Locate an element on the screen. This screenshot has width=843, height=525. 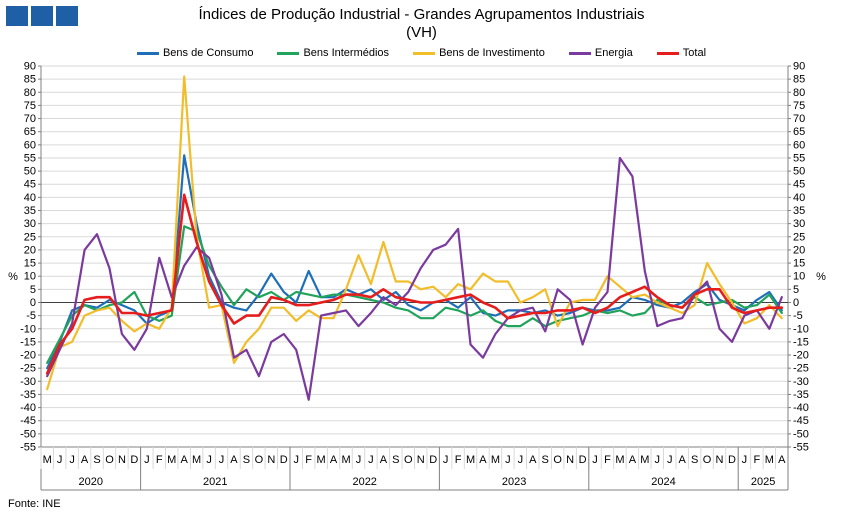
legend-item: Bens de Consumo is located at coordinates (195, 53).